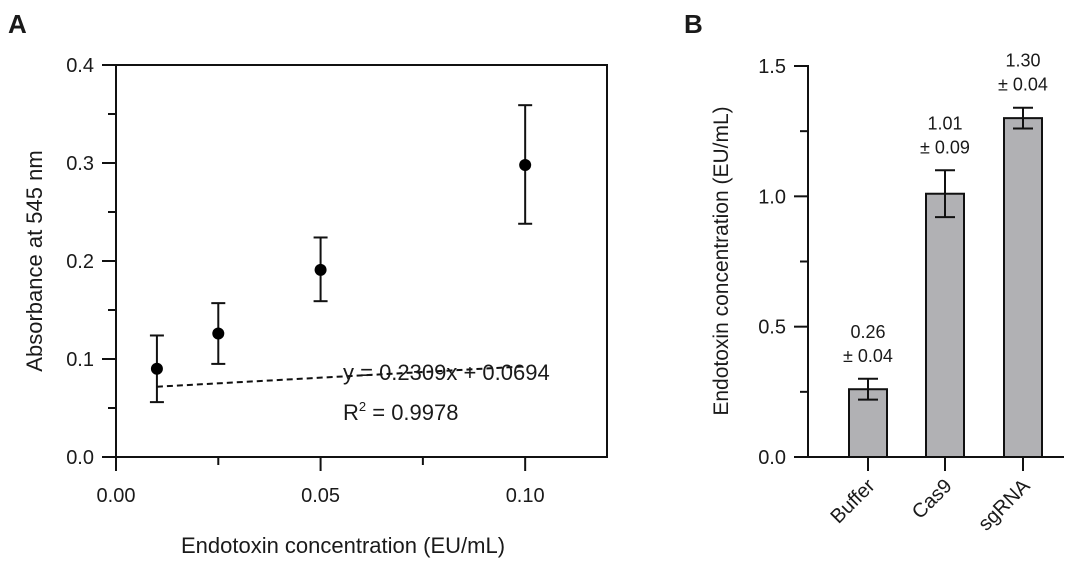  Describe the element at coordinates (343, 545) in the screenshot. I see `x-axis-label: Endotoxin concentration (EU/mL)` at that location.